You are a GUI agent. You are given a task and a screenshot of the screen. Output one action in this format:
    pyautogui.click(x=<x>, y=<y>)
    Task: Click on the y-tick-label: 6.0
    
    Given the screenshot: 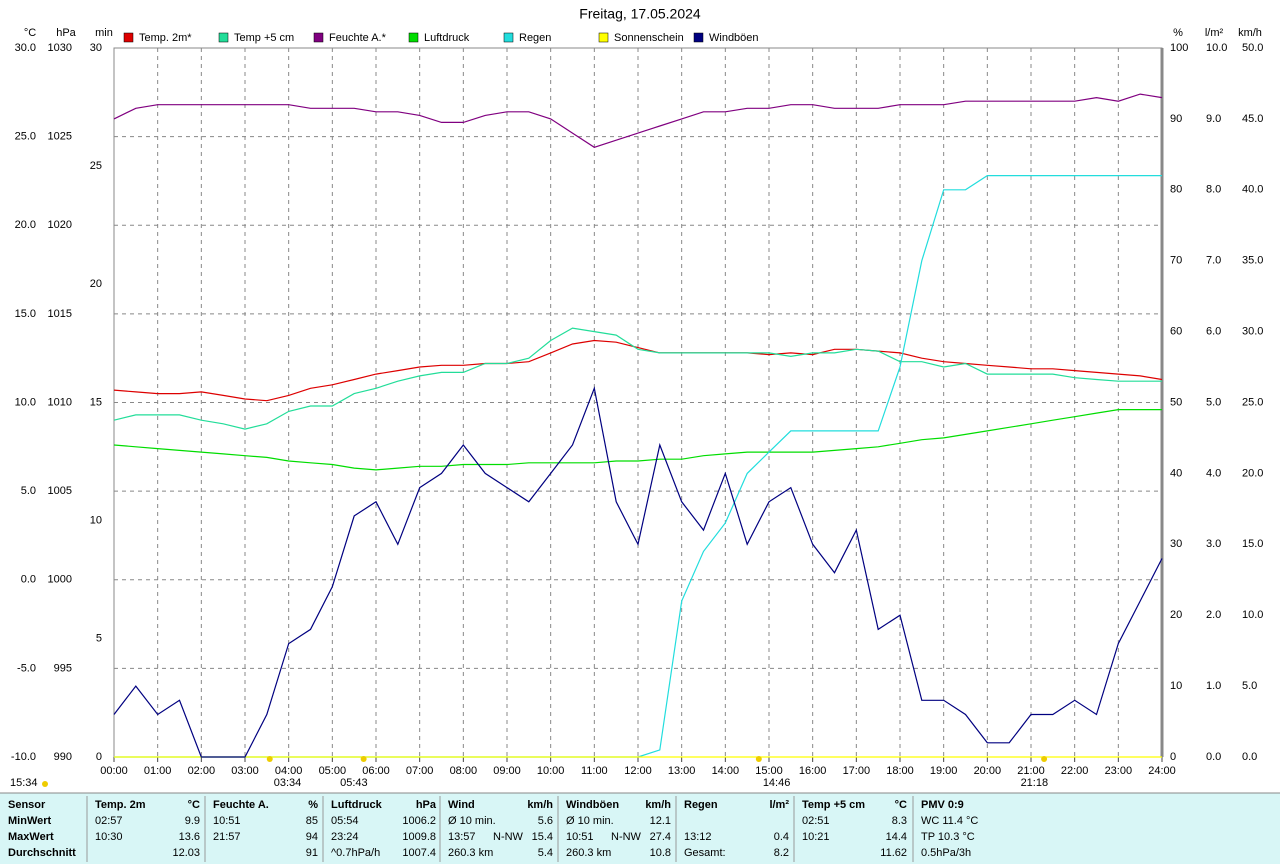 What is the action you would take?
    pyautogui.click(x=1213, y=332)
    